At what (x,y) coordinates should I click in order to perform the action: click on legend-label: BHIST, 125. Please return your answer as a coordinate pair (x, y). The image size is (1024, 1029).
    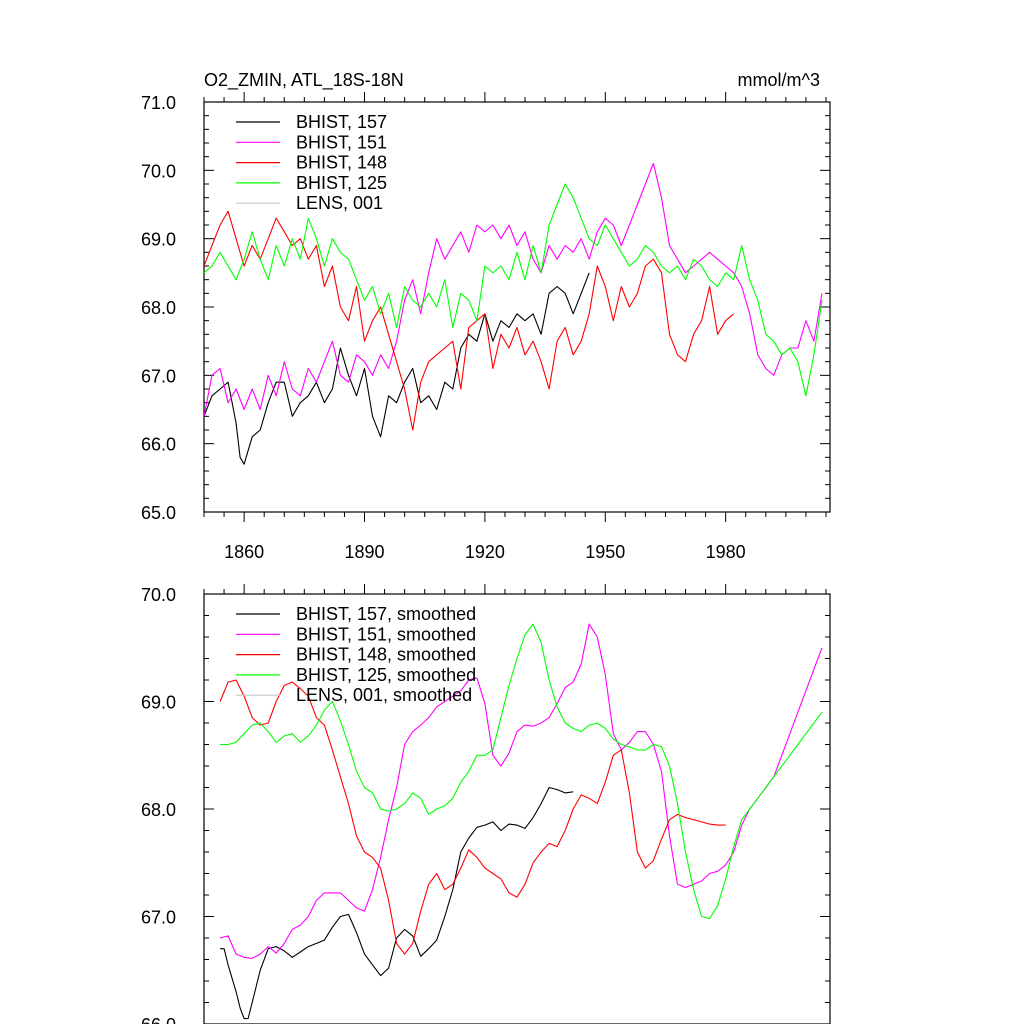
    Looking at the image, I should click on (341, 183).